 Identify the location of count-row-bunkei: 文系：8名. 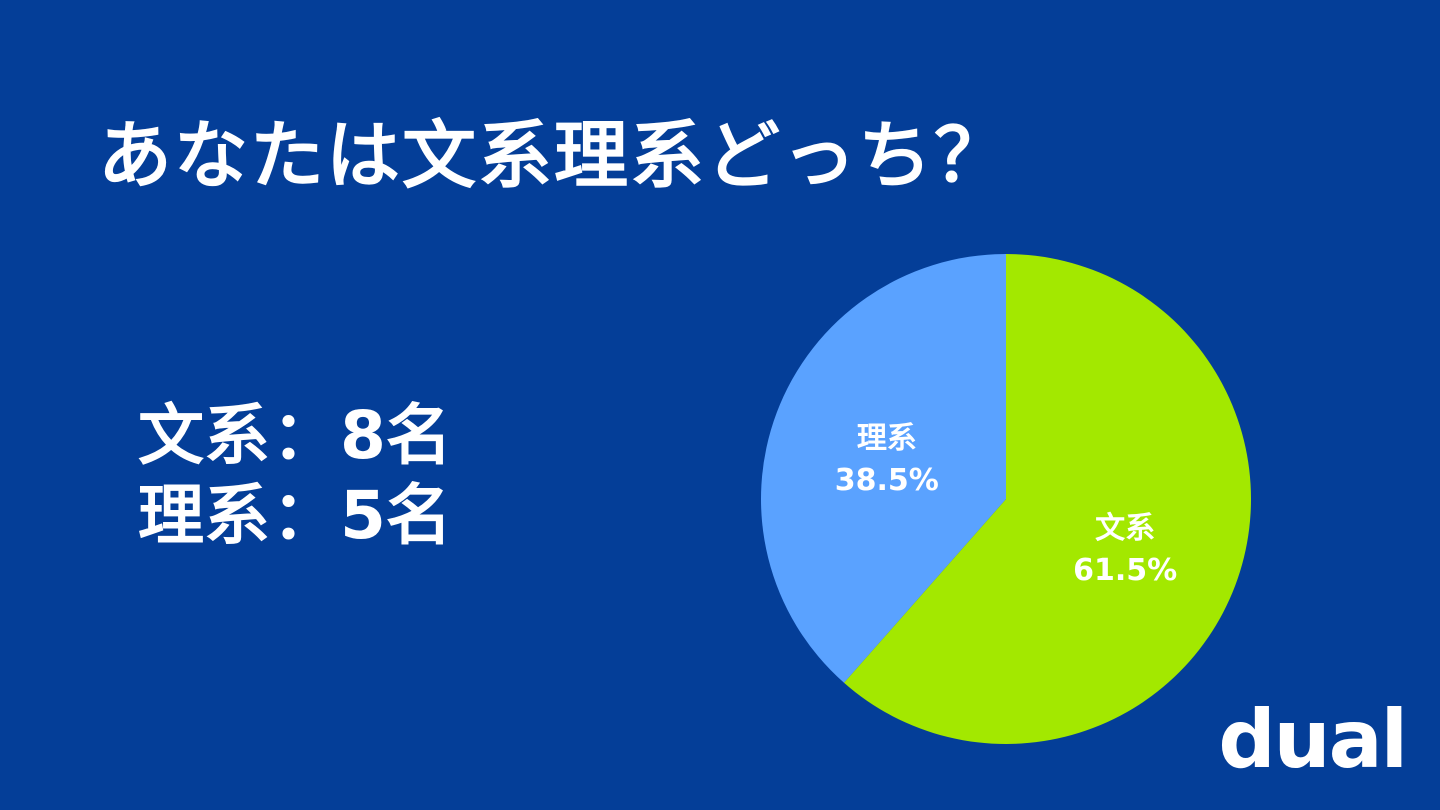
(295, 436).